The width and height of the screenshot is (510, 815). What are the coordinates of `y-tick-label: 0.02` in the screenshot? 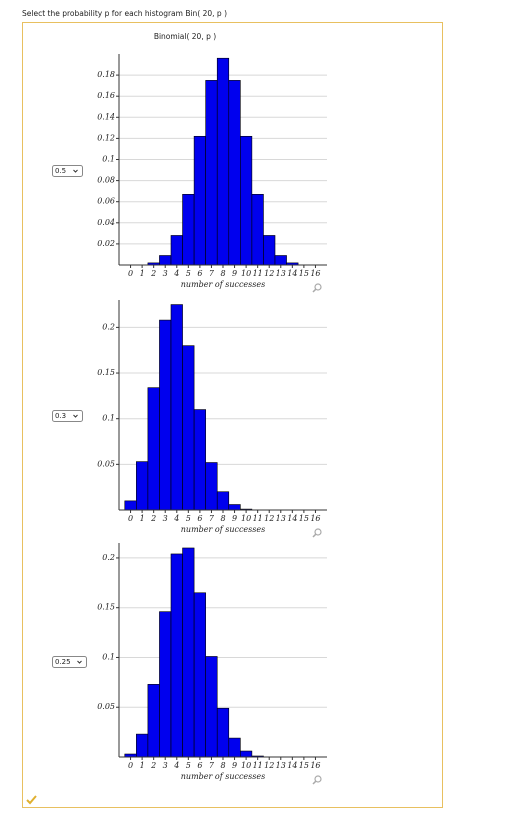 It's located at (106, 243).